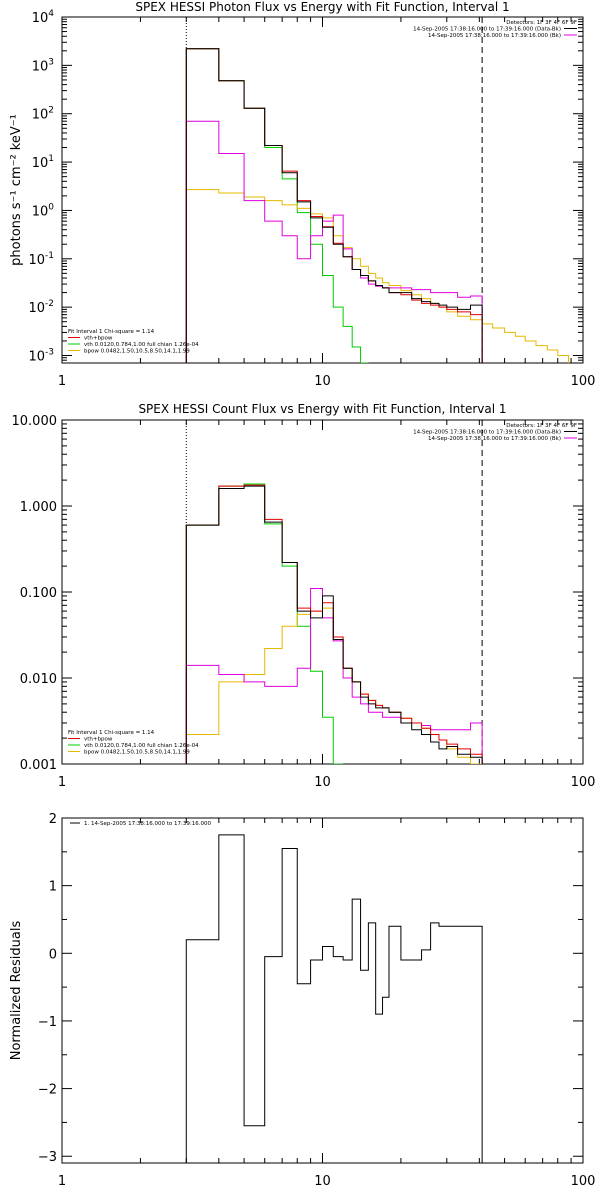 This screenshot has height=1200, width=600. I want to click on y-tick-label: 1.000, so click(38, 507).